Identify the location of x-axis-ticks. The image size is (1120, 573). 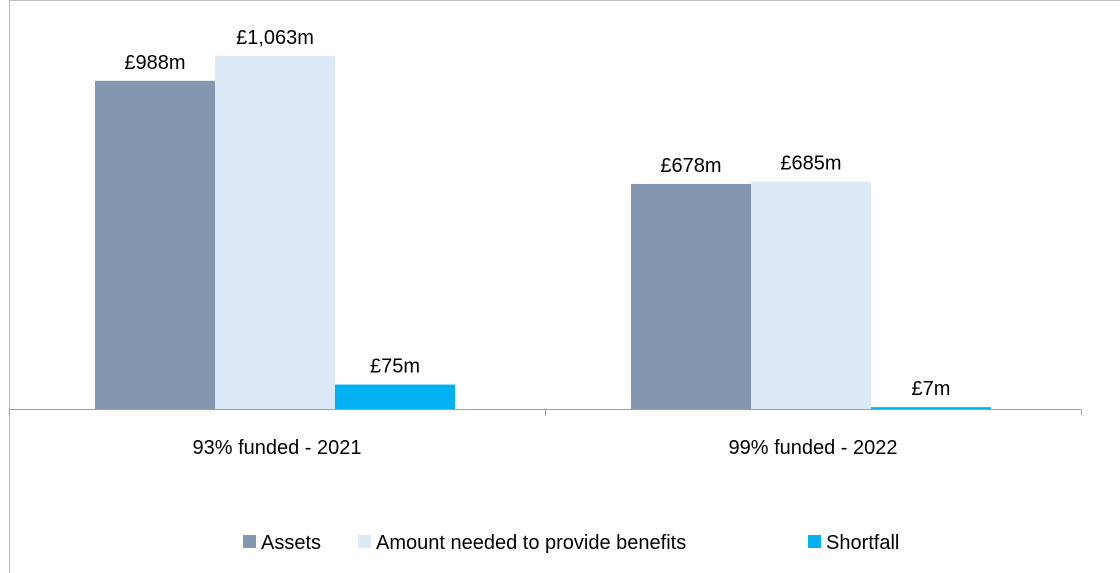
(545, 412).